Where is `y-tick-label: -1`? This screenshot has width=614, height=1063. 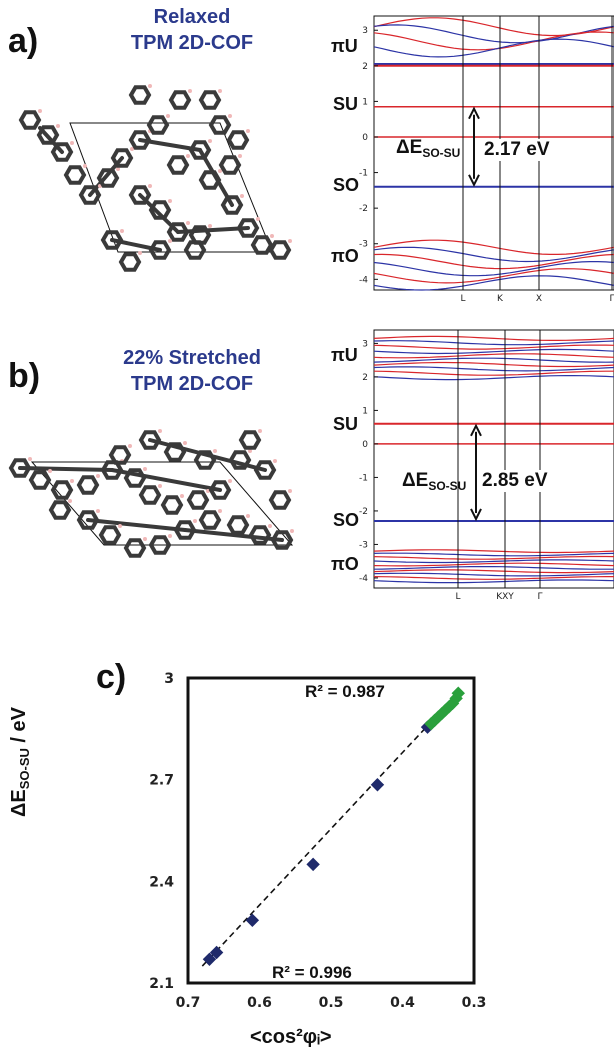 y-tick-label: -1 is located at coordinates (363, 174).